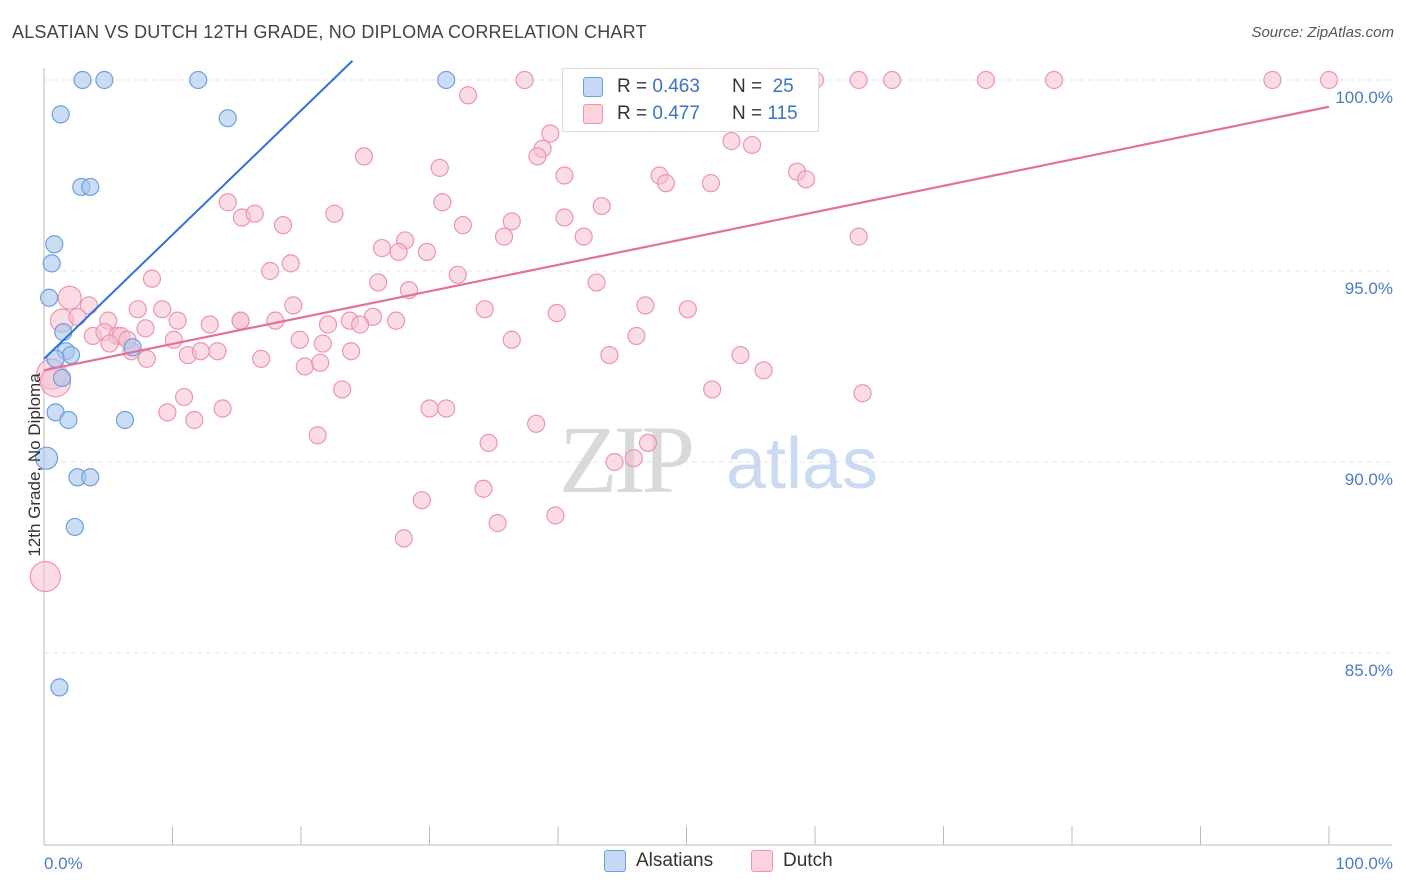 This screenshot has width=1406, height=892. I want to click on x-tick-label: 0.0%, so click(63, 863).